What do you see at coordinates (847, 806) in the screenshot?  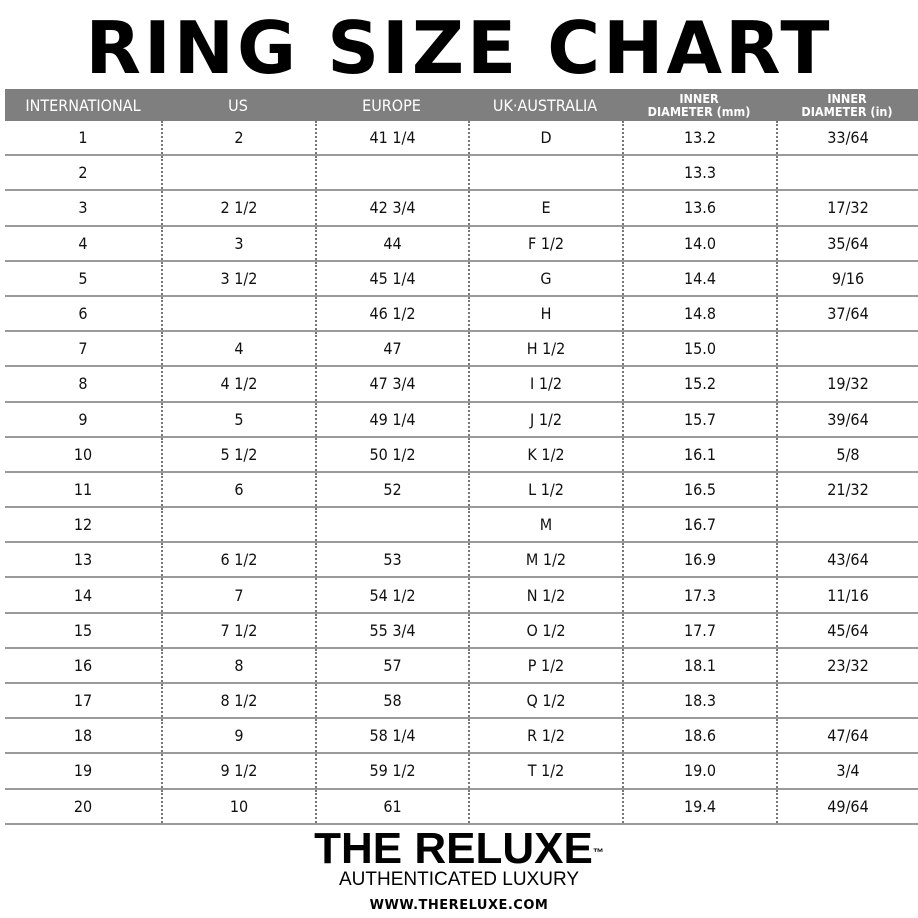 I see `table-cell: 49/64` at bounding box center [847, 806].